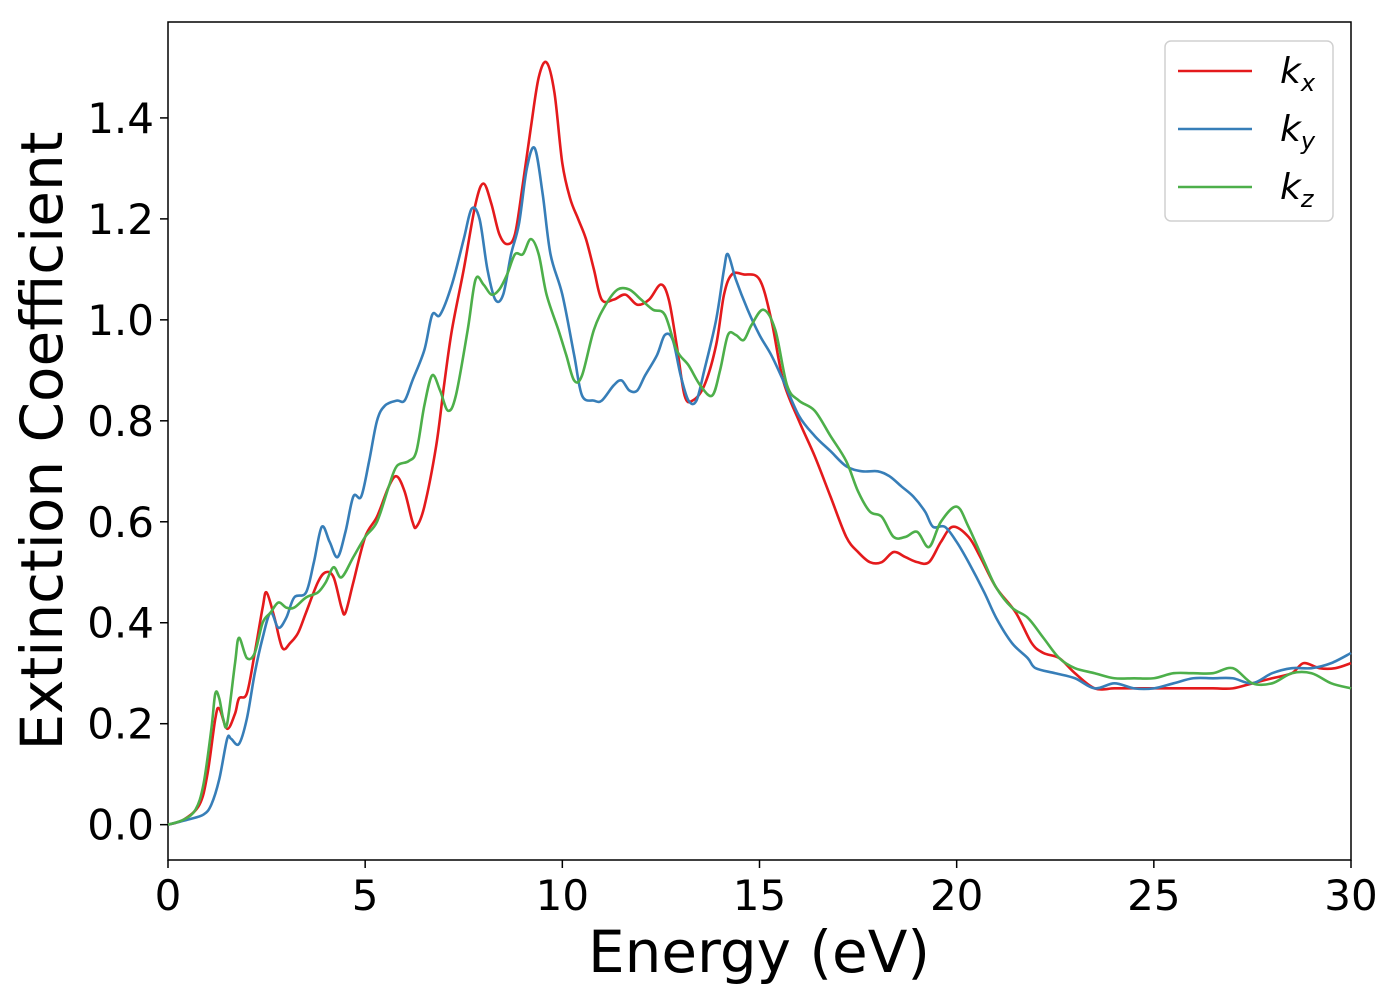  I want to click on y-tick-label: 0.8, so click(120, 421).